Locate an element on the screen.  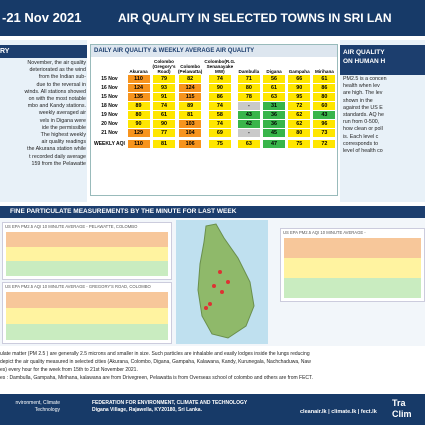
cell: 72 is located at coordinates (324, 144).